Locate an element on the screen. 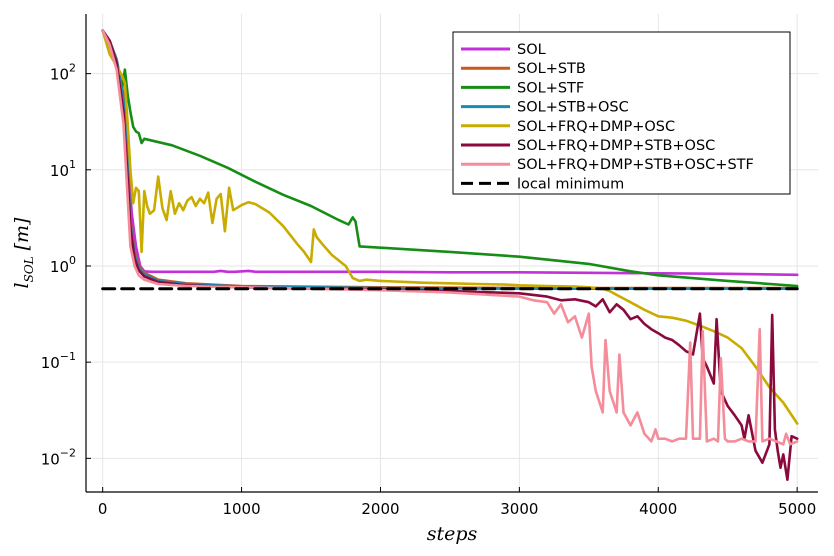 The width and height of the screenshot is (834, 556). legend-label: SOL+FRQ+DMP+STB+OSC is located at coordinates (616, 146).